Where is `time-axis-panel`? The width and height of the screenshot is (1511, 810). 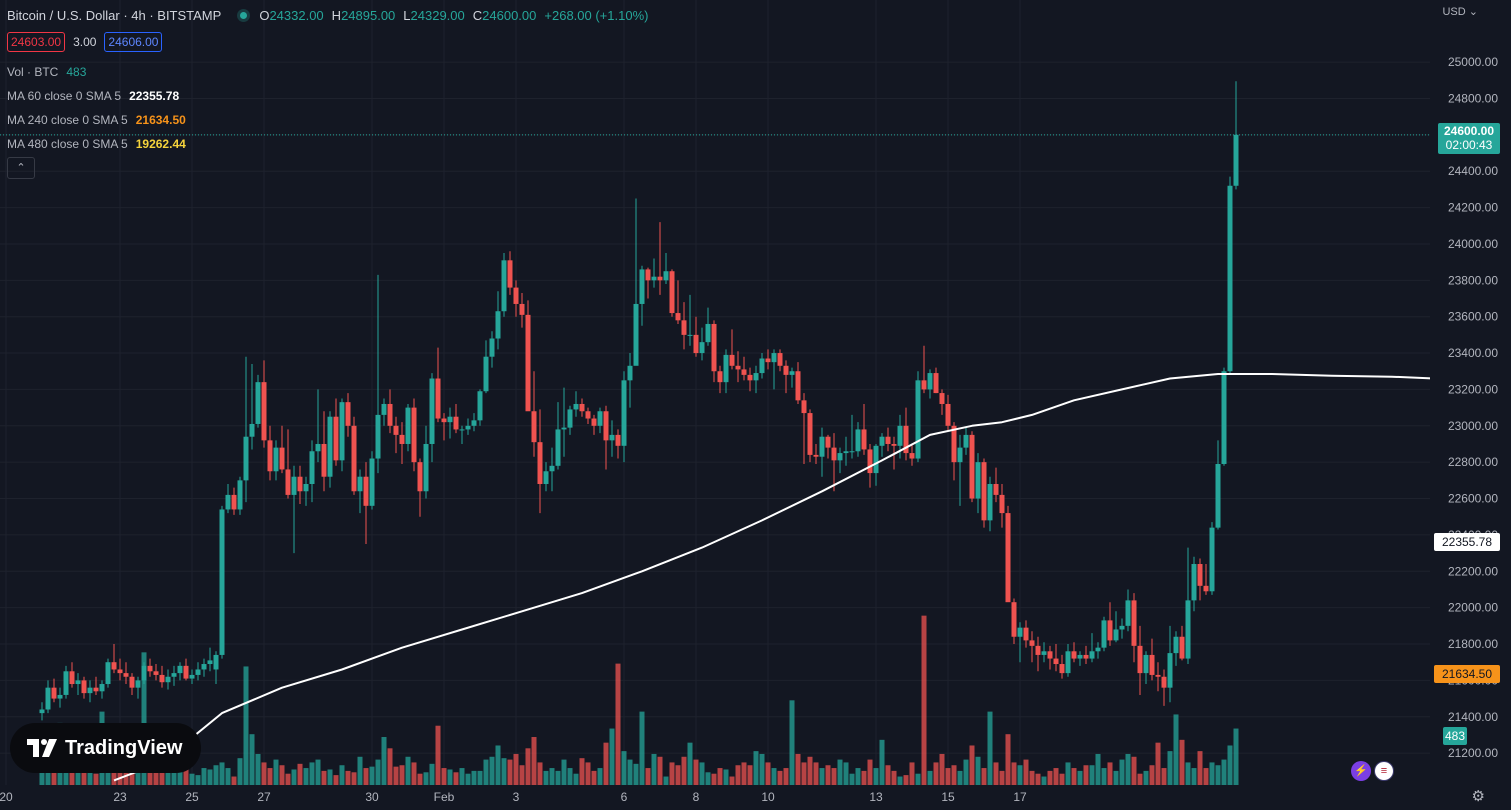
time-axis-panel is located at coordinates (715, 797).